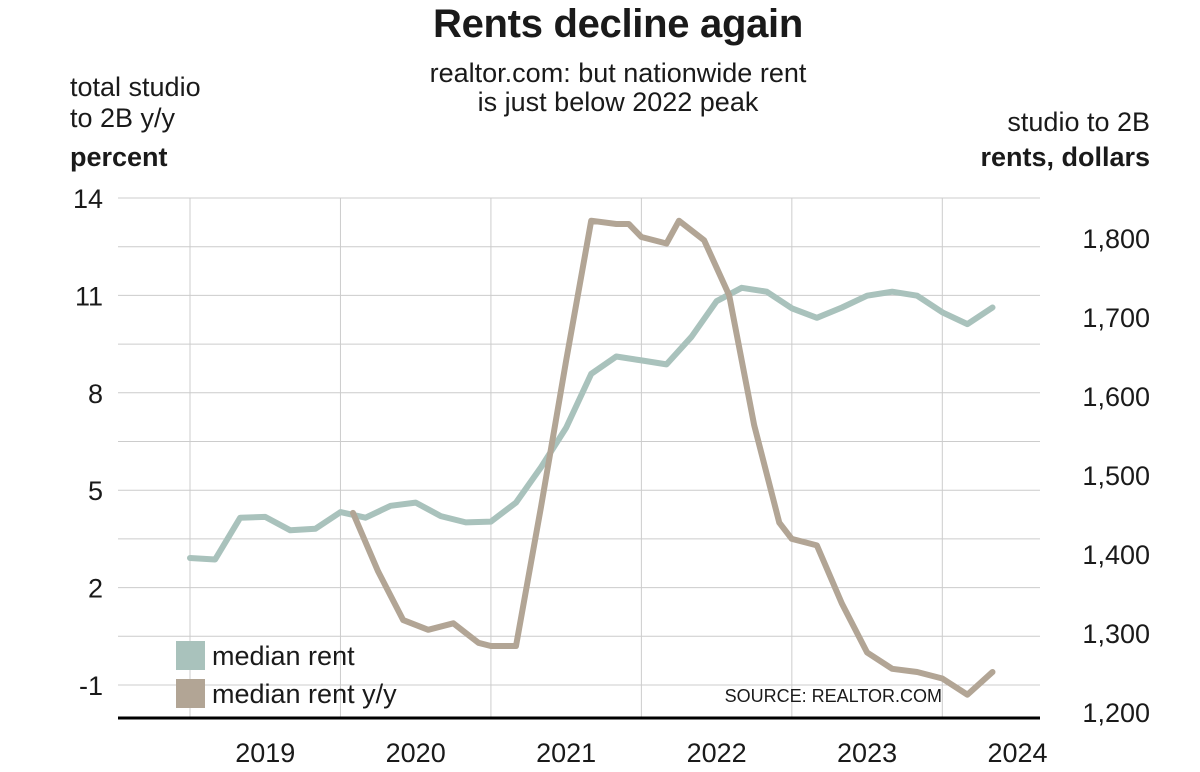 This screenshot has height=772, width=1200. I want to click on right-y-tick-label: 1,700, so click(1116, 318).